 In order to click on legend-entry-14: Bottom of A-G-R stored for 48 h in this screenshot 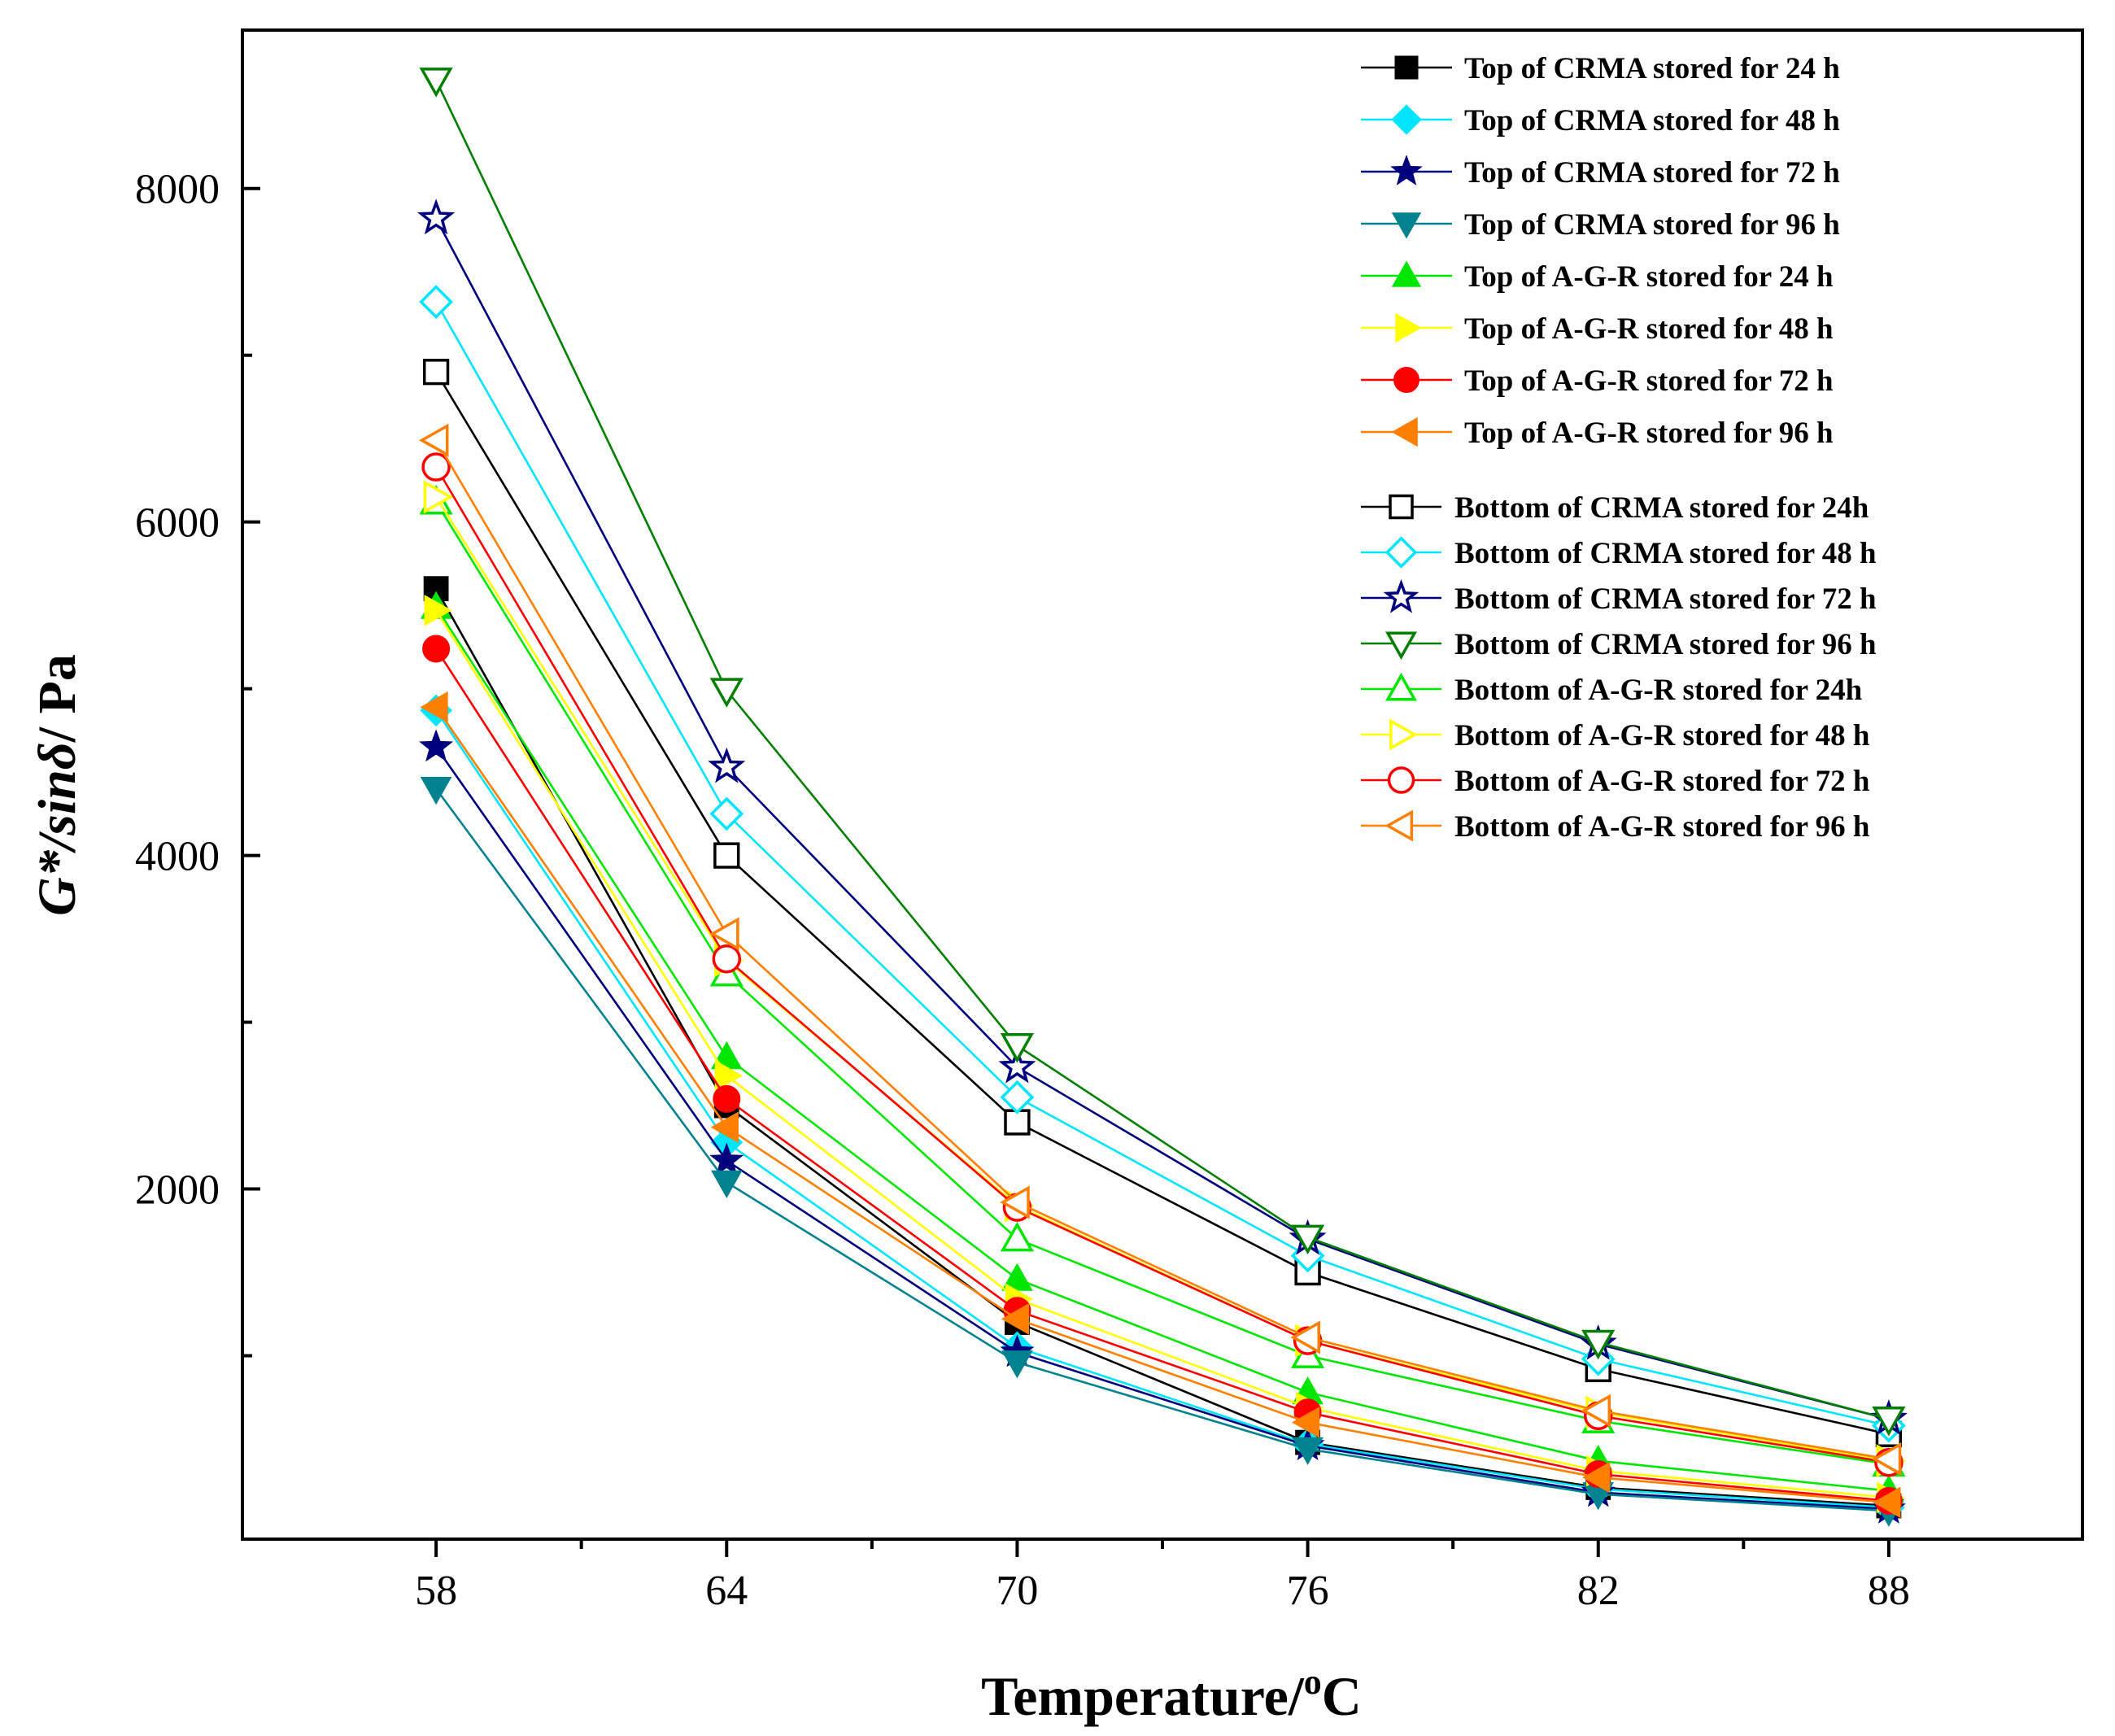, I will do `click(1615, 735)`.